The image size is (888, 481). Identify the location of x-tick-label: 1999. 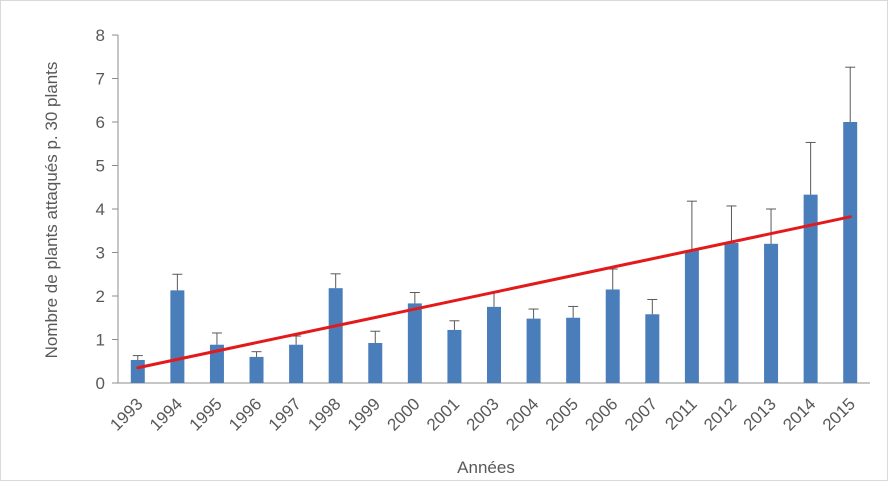
(364, 414).